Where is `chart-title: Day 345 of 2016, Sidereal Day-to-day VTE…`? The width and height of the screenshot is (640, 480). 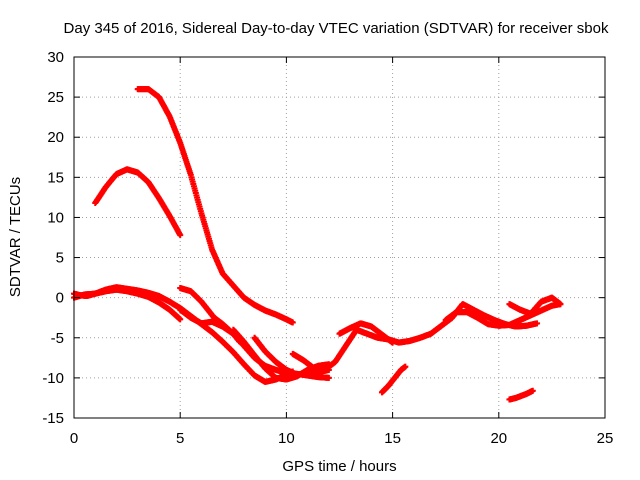 chart-title: Day 345 of 2016, Sidereal Day-to-day VTE… is located at coordinates (336, 28).